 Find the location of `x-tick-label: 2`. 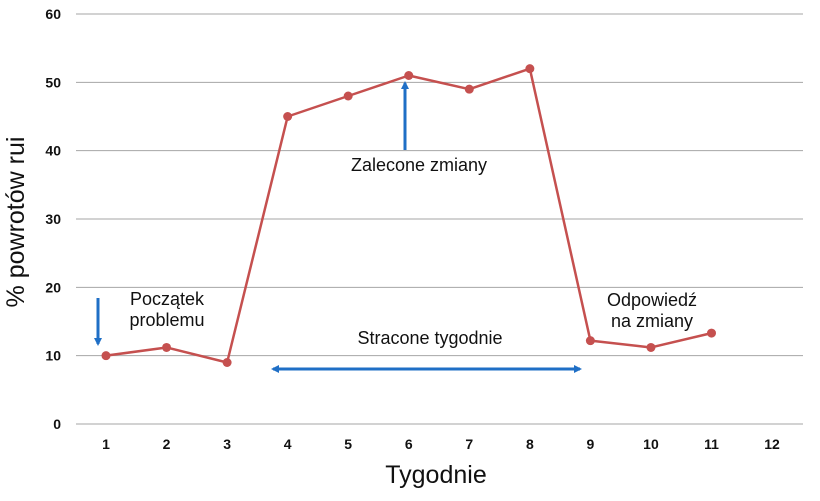

x-tick-label: 2 is located at coordinates (167, 444).